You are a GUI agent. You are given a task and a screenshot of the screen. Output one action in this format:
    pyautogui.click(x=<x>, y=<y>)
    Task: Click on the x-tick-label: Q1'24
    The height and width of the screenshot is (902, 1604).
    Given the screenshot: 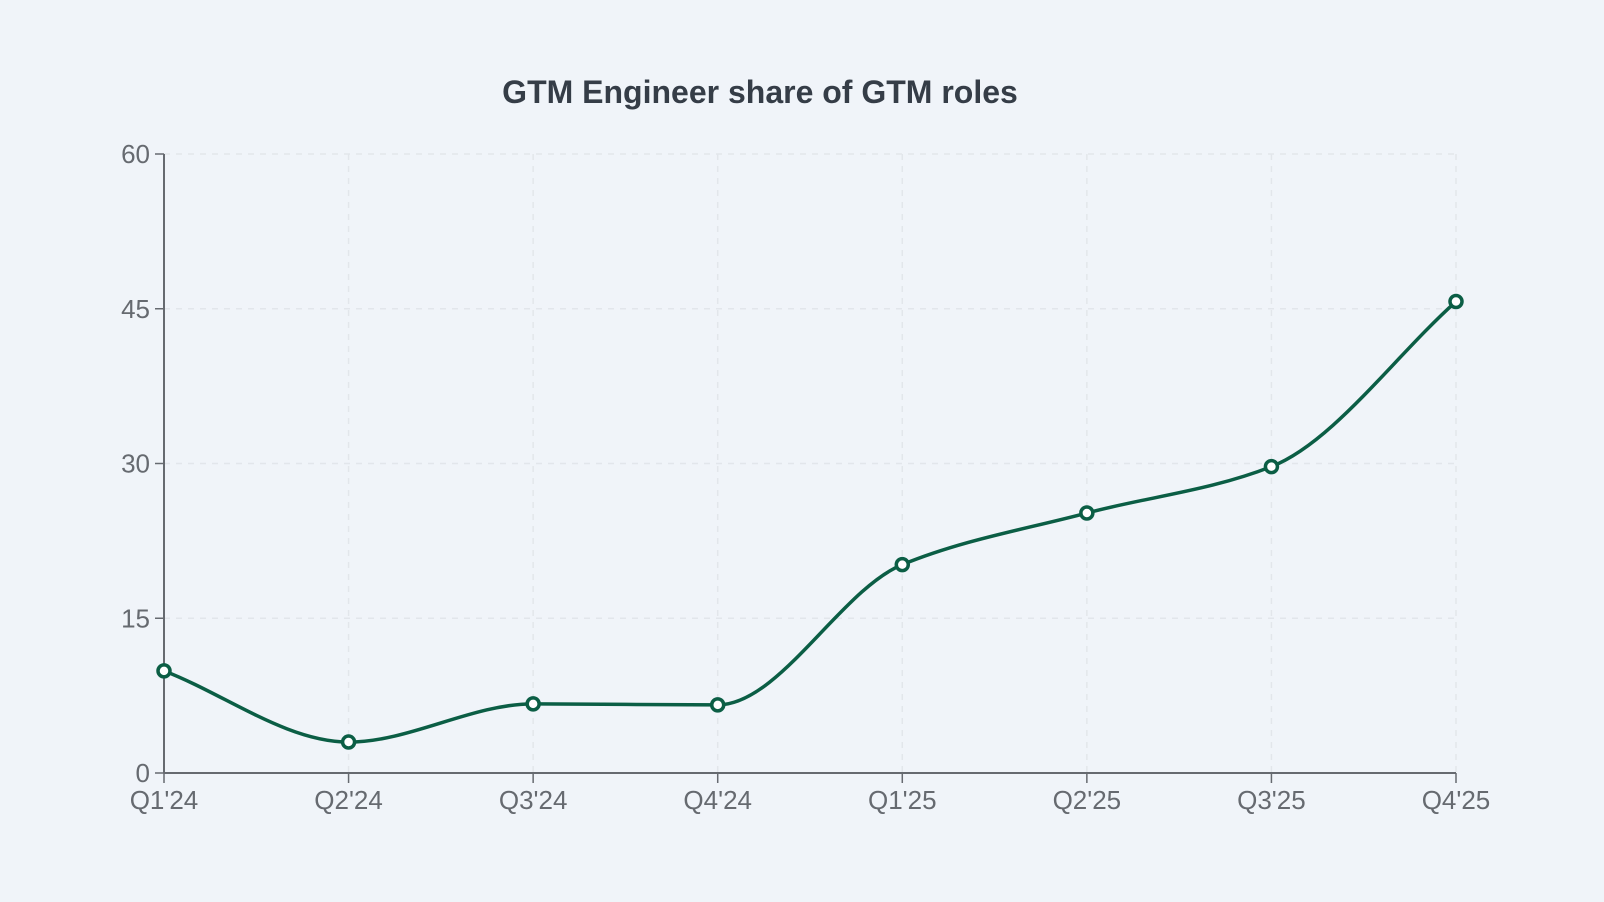 What is the action you would take?
    pyautogui.click(x=164, y=800)
    